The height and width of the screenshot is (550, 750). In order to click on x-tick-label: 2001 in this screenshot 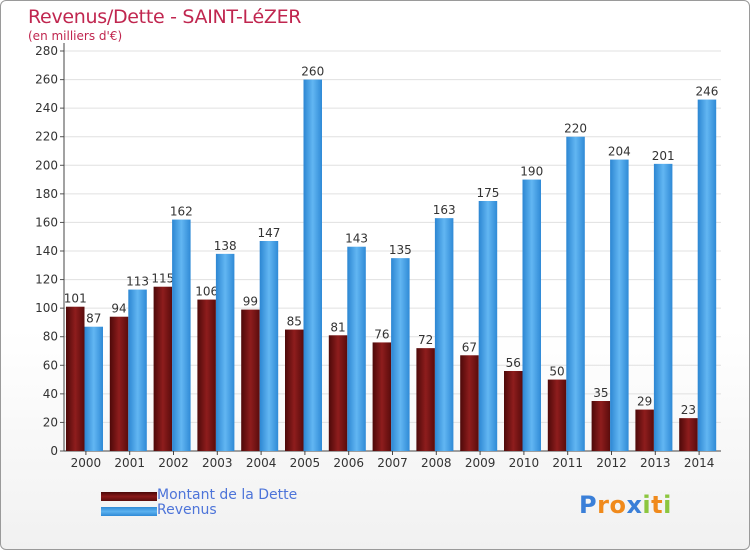, I will do `click(129, 463)`.